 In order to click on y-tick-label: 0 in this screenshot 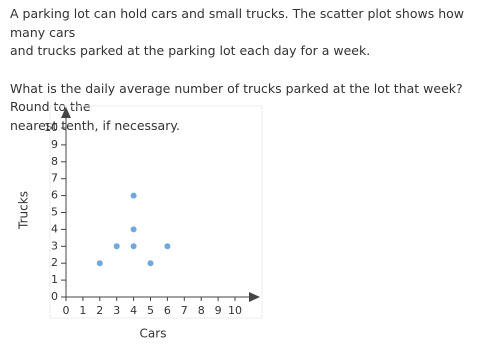, I will do `click(54, 296)`.